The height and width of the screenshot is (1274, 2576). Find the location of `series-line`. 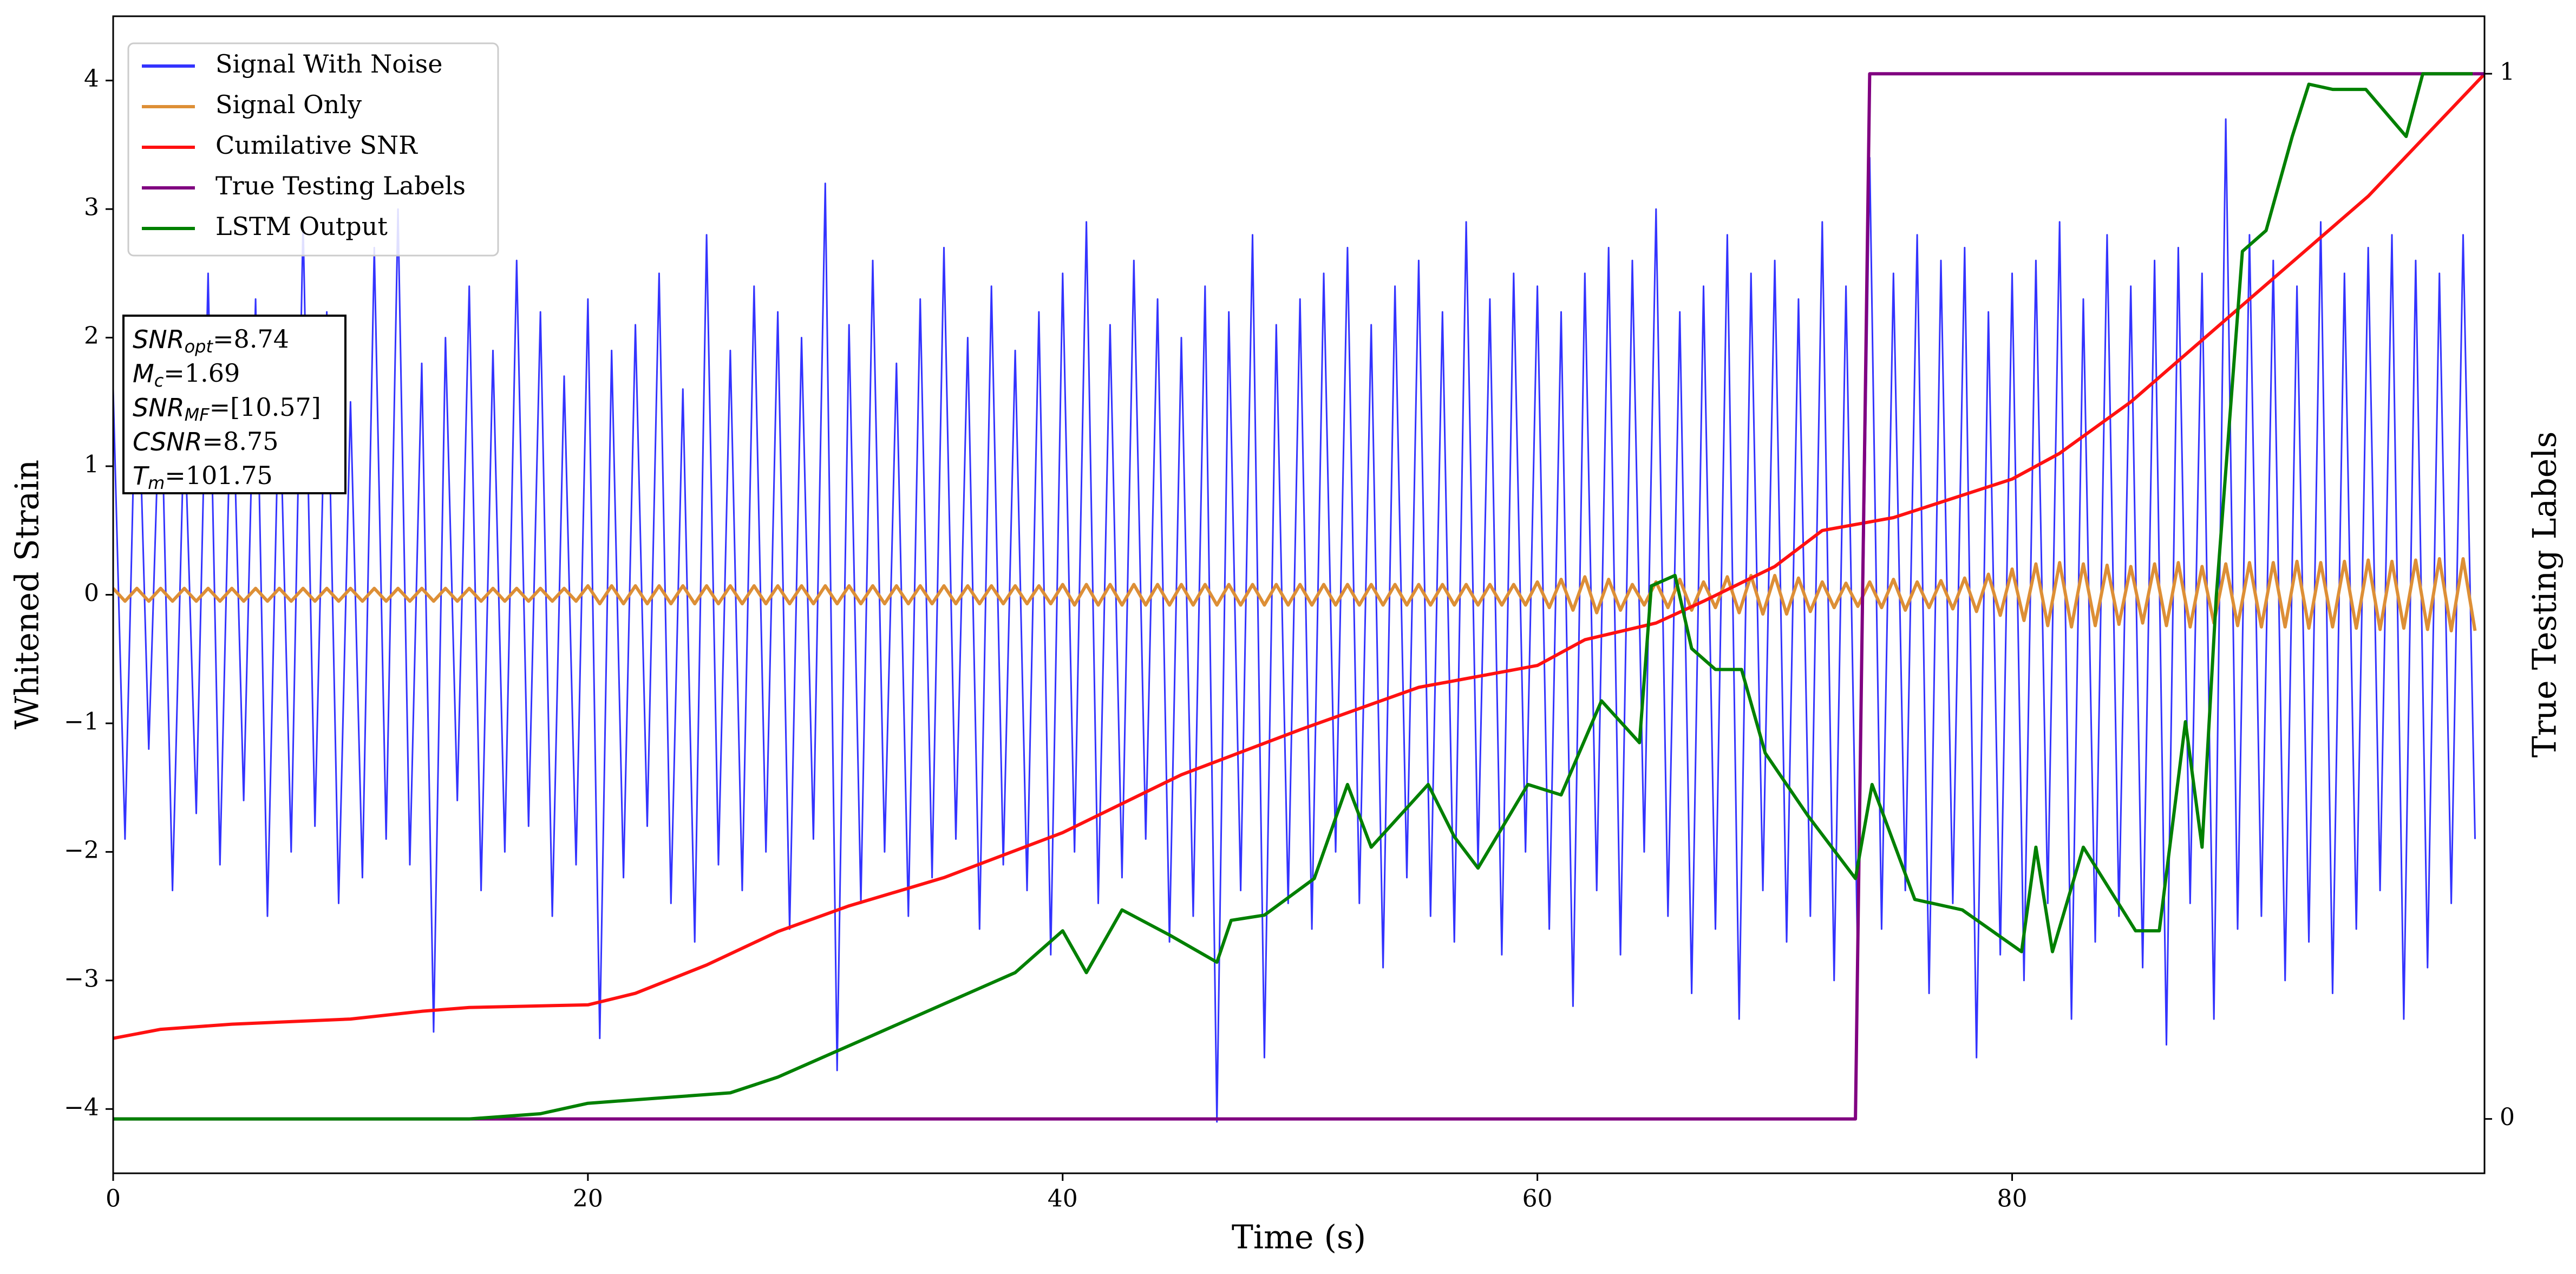

series-line is located at coordinates (1295, 594).